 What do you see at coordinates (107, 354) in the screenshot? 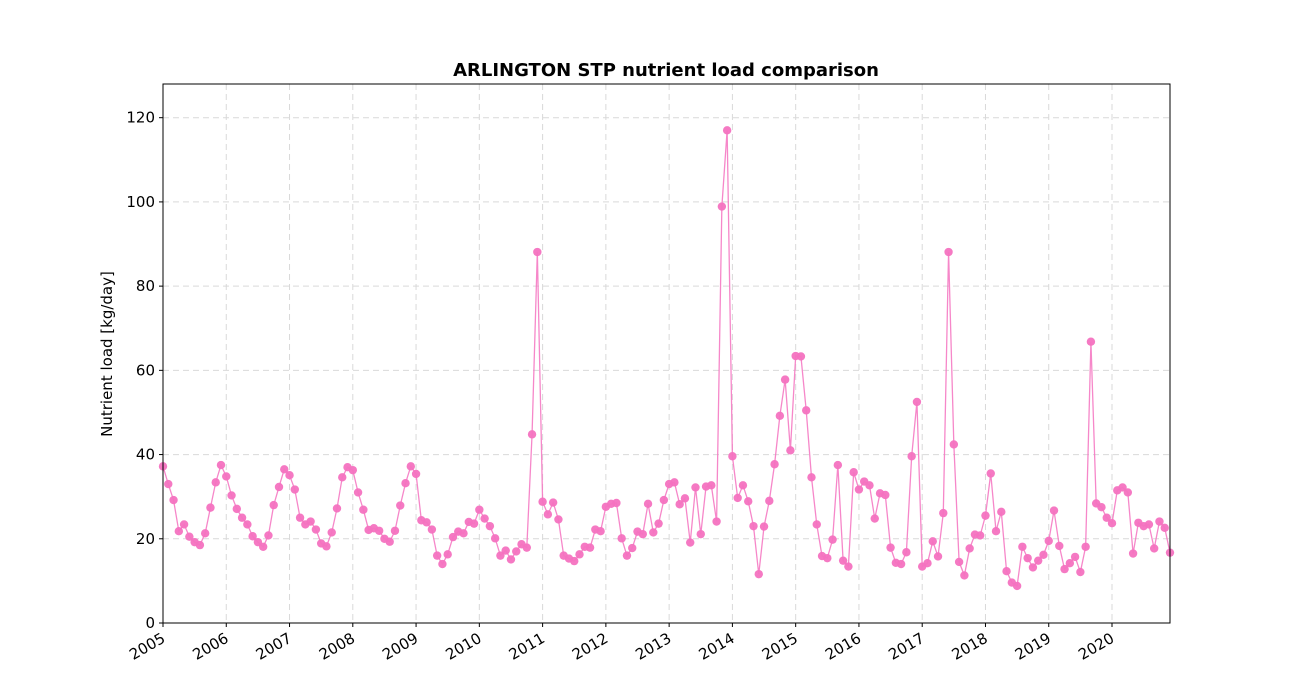
I see `y-axis-label: Nutrient load [kg/day]` at bounding box center [107, 354].